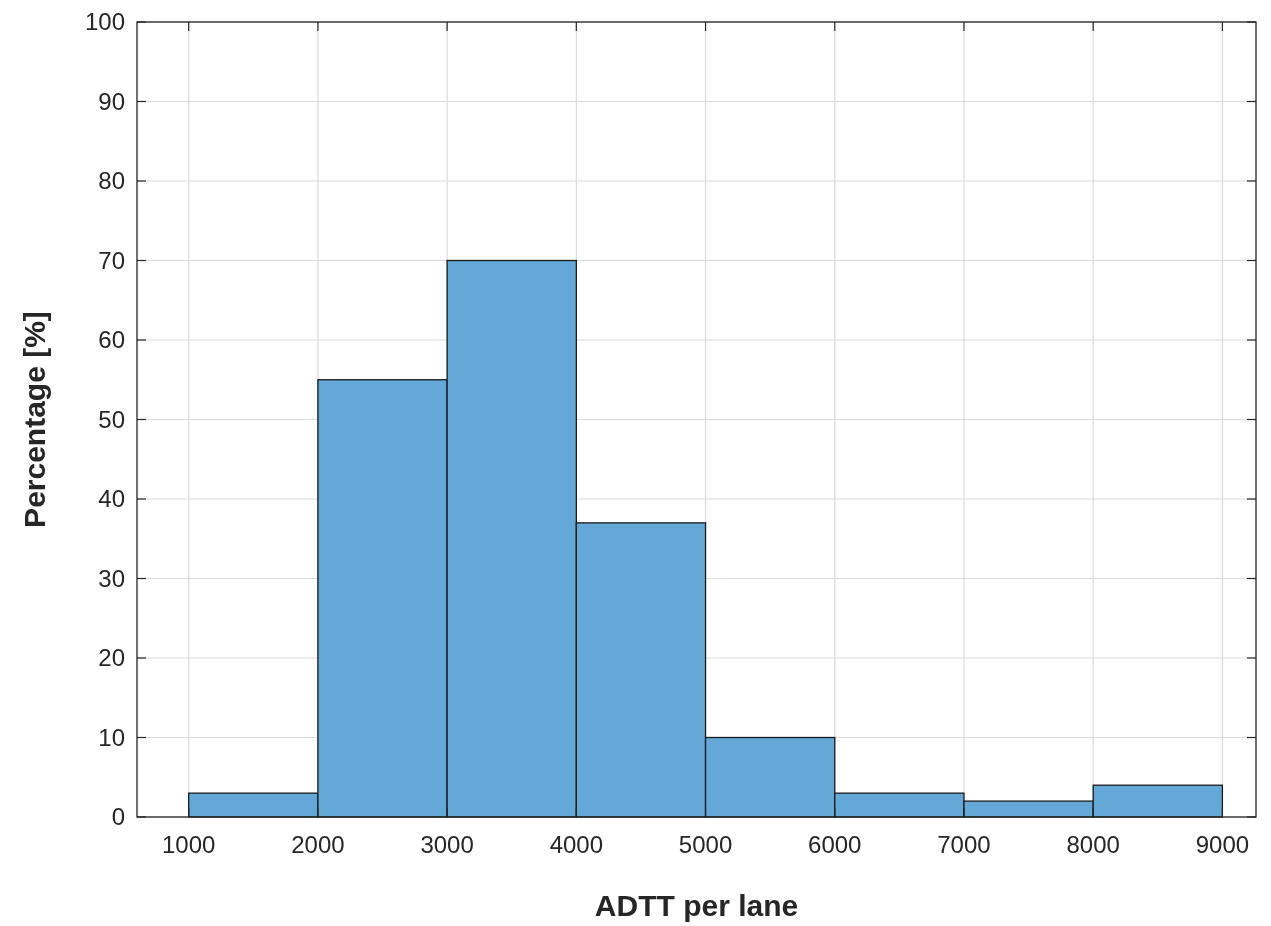 The width and height of the screenshot is (1271, 926). Describe the element at coordinates (576, 844) in the screenshot. I see `x-tick-label: 4000` at that location.